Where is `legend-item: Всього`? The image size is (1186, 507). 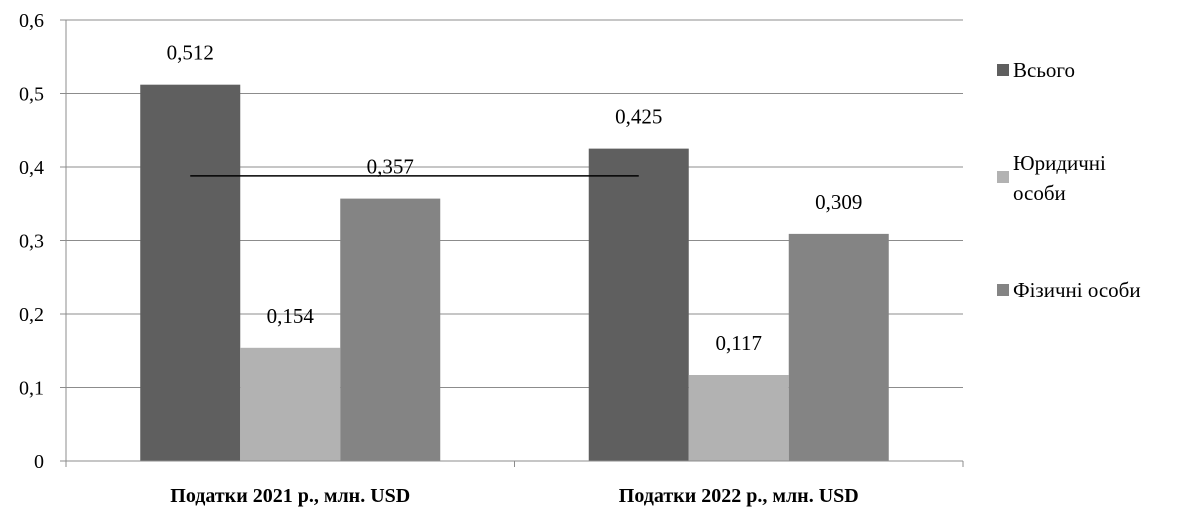
legend-item: Всього is located at coordinates (1036, 70).